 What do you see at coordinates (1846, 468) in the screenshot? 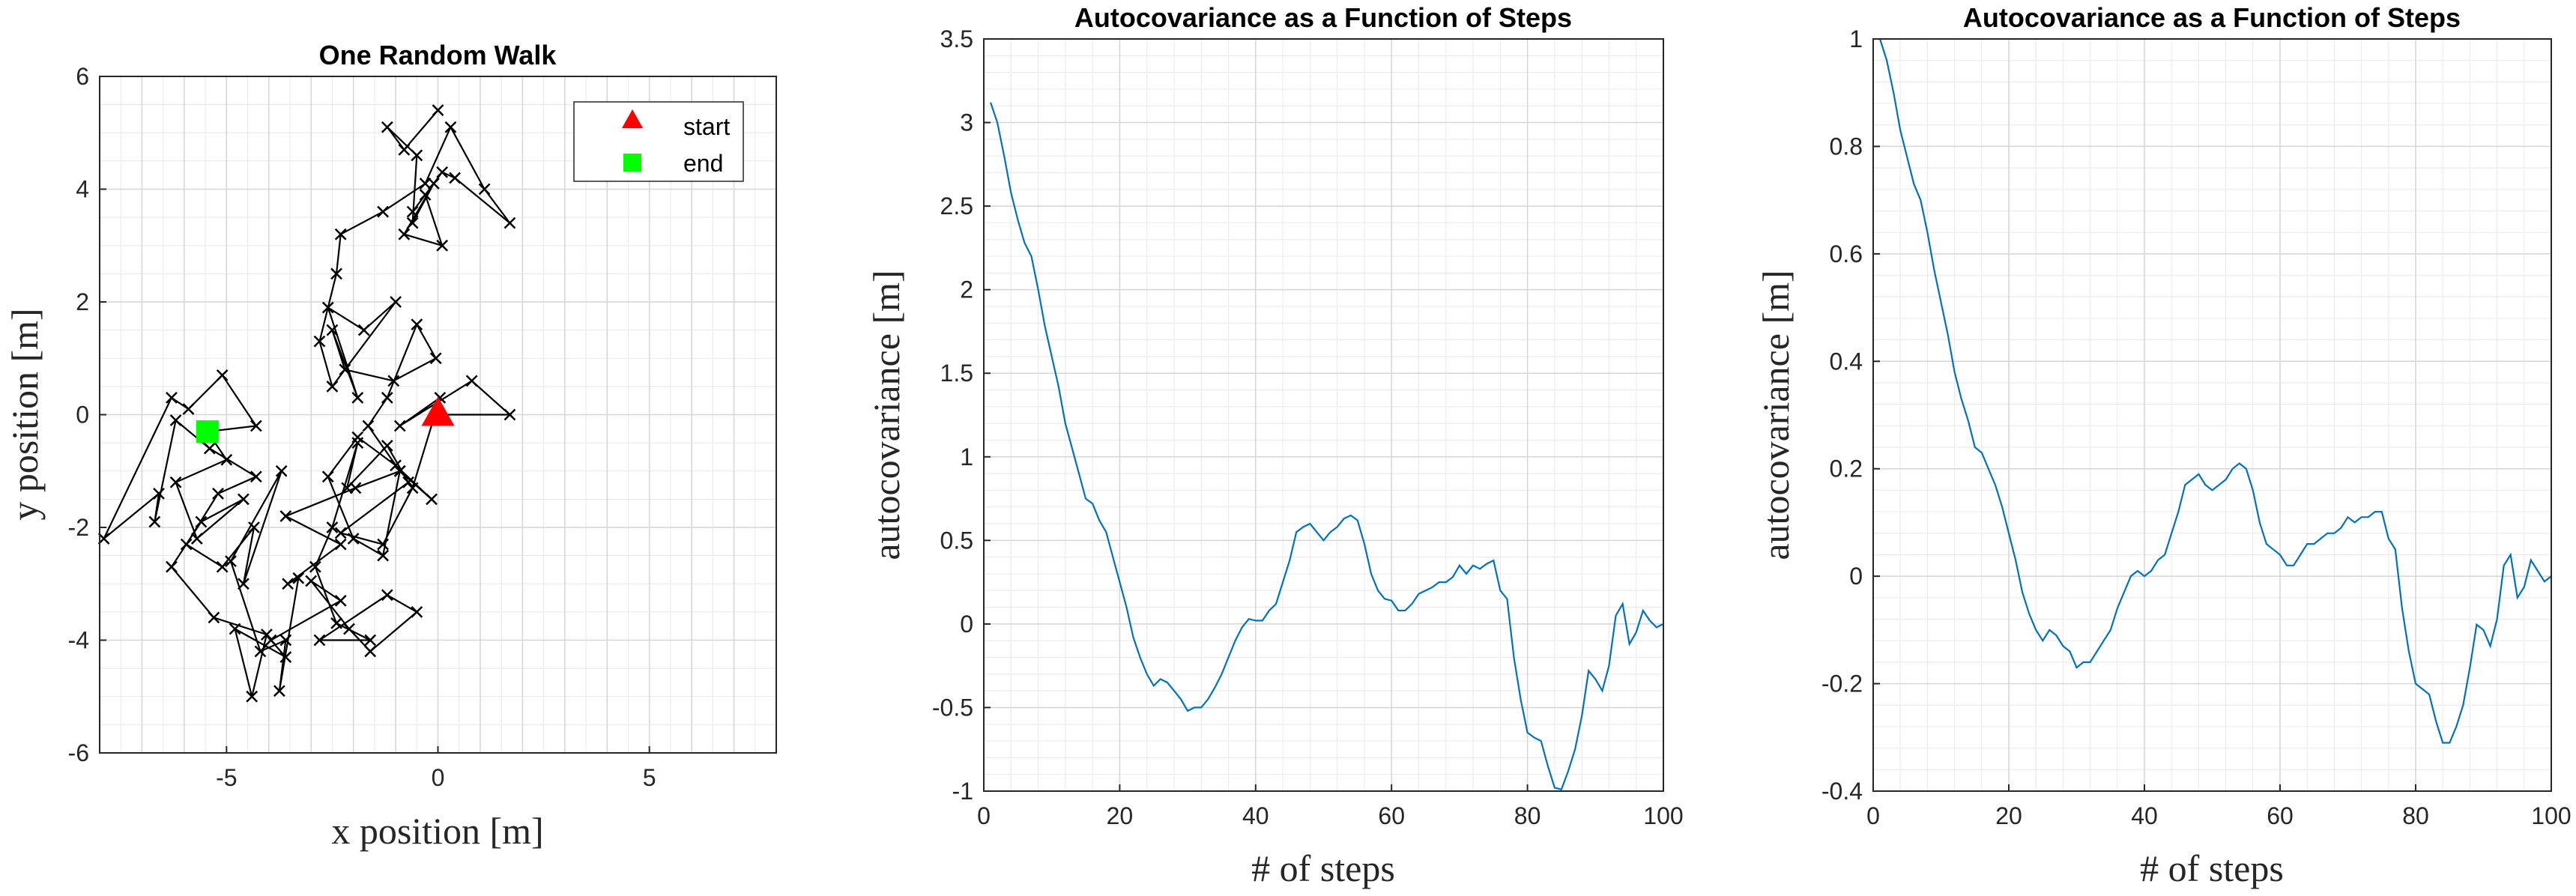
I see `y-tick-label: 0.2` at bounding box center [1846, 468].